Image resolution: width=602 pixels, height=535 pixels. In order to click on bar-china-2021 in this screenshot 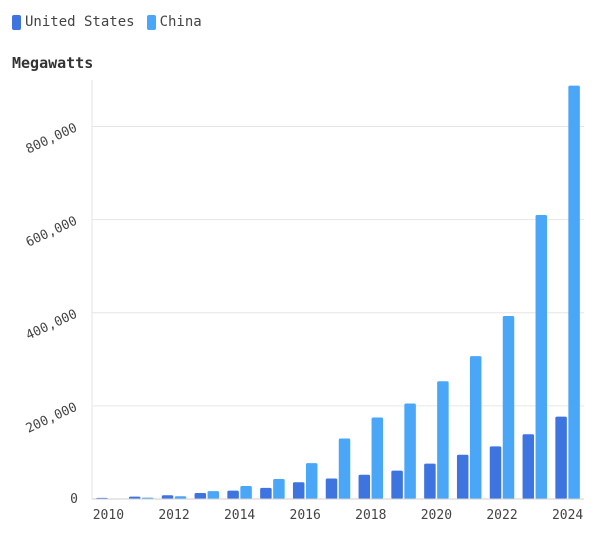, I will do `click(475, 427)`.